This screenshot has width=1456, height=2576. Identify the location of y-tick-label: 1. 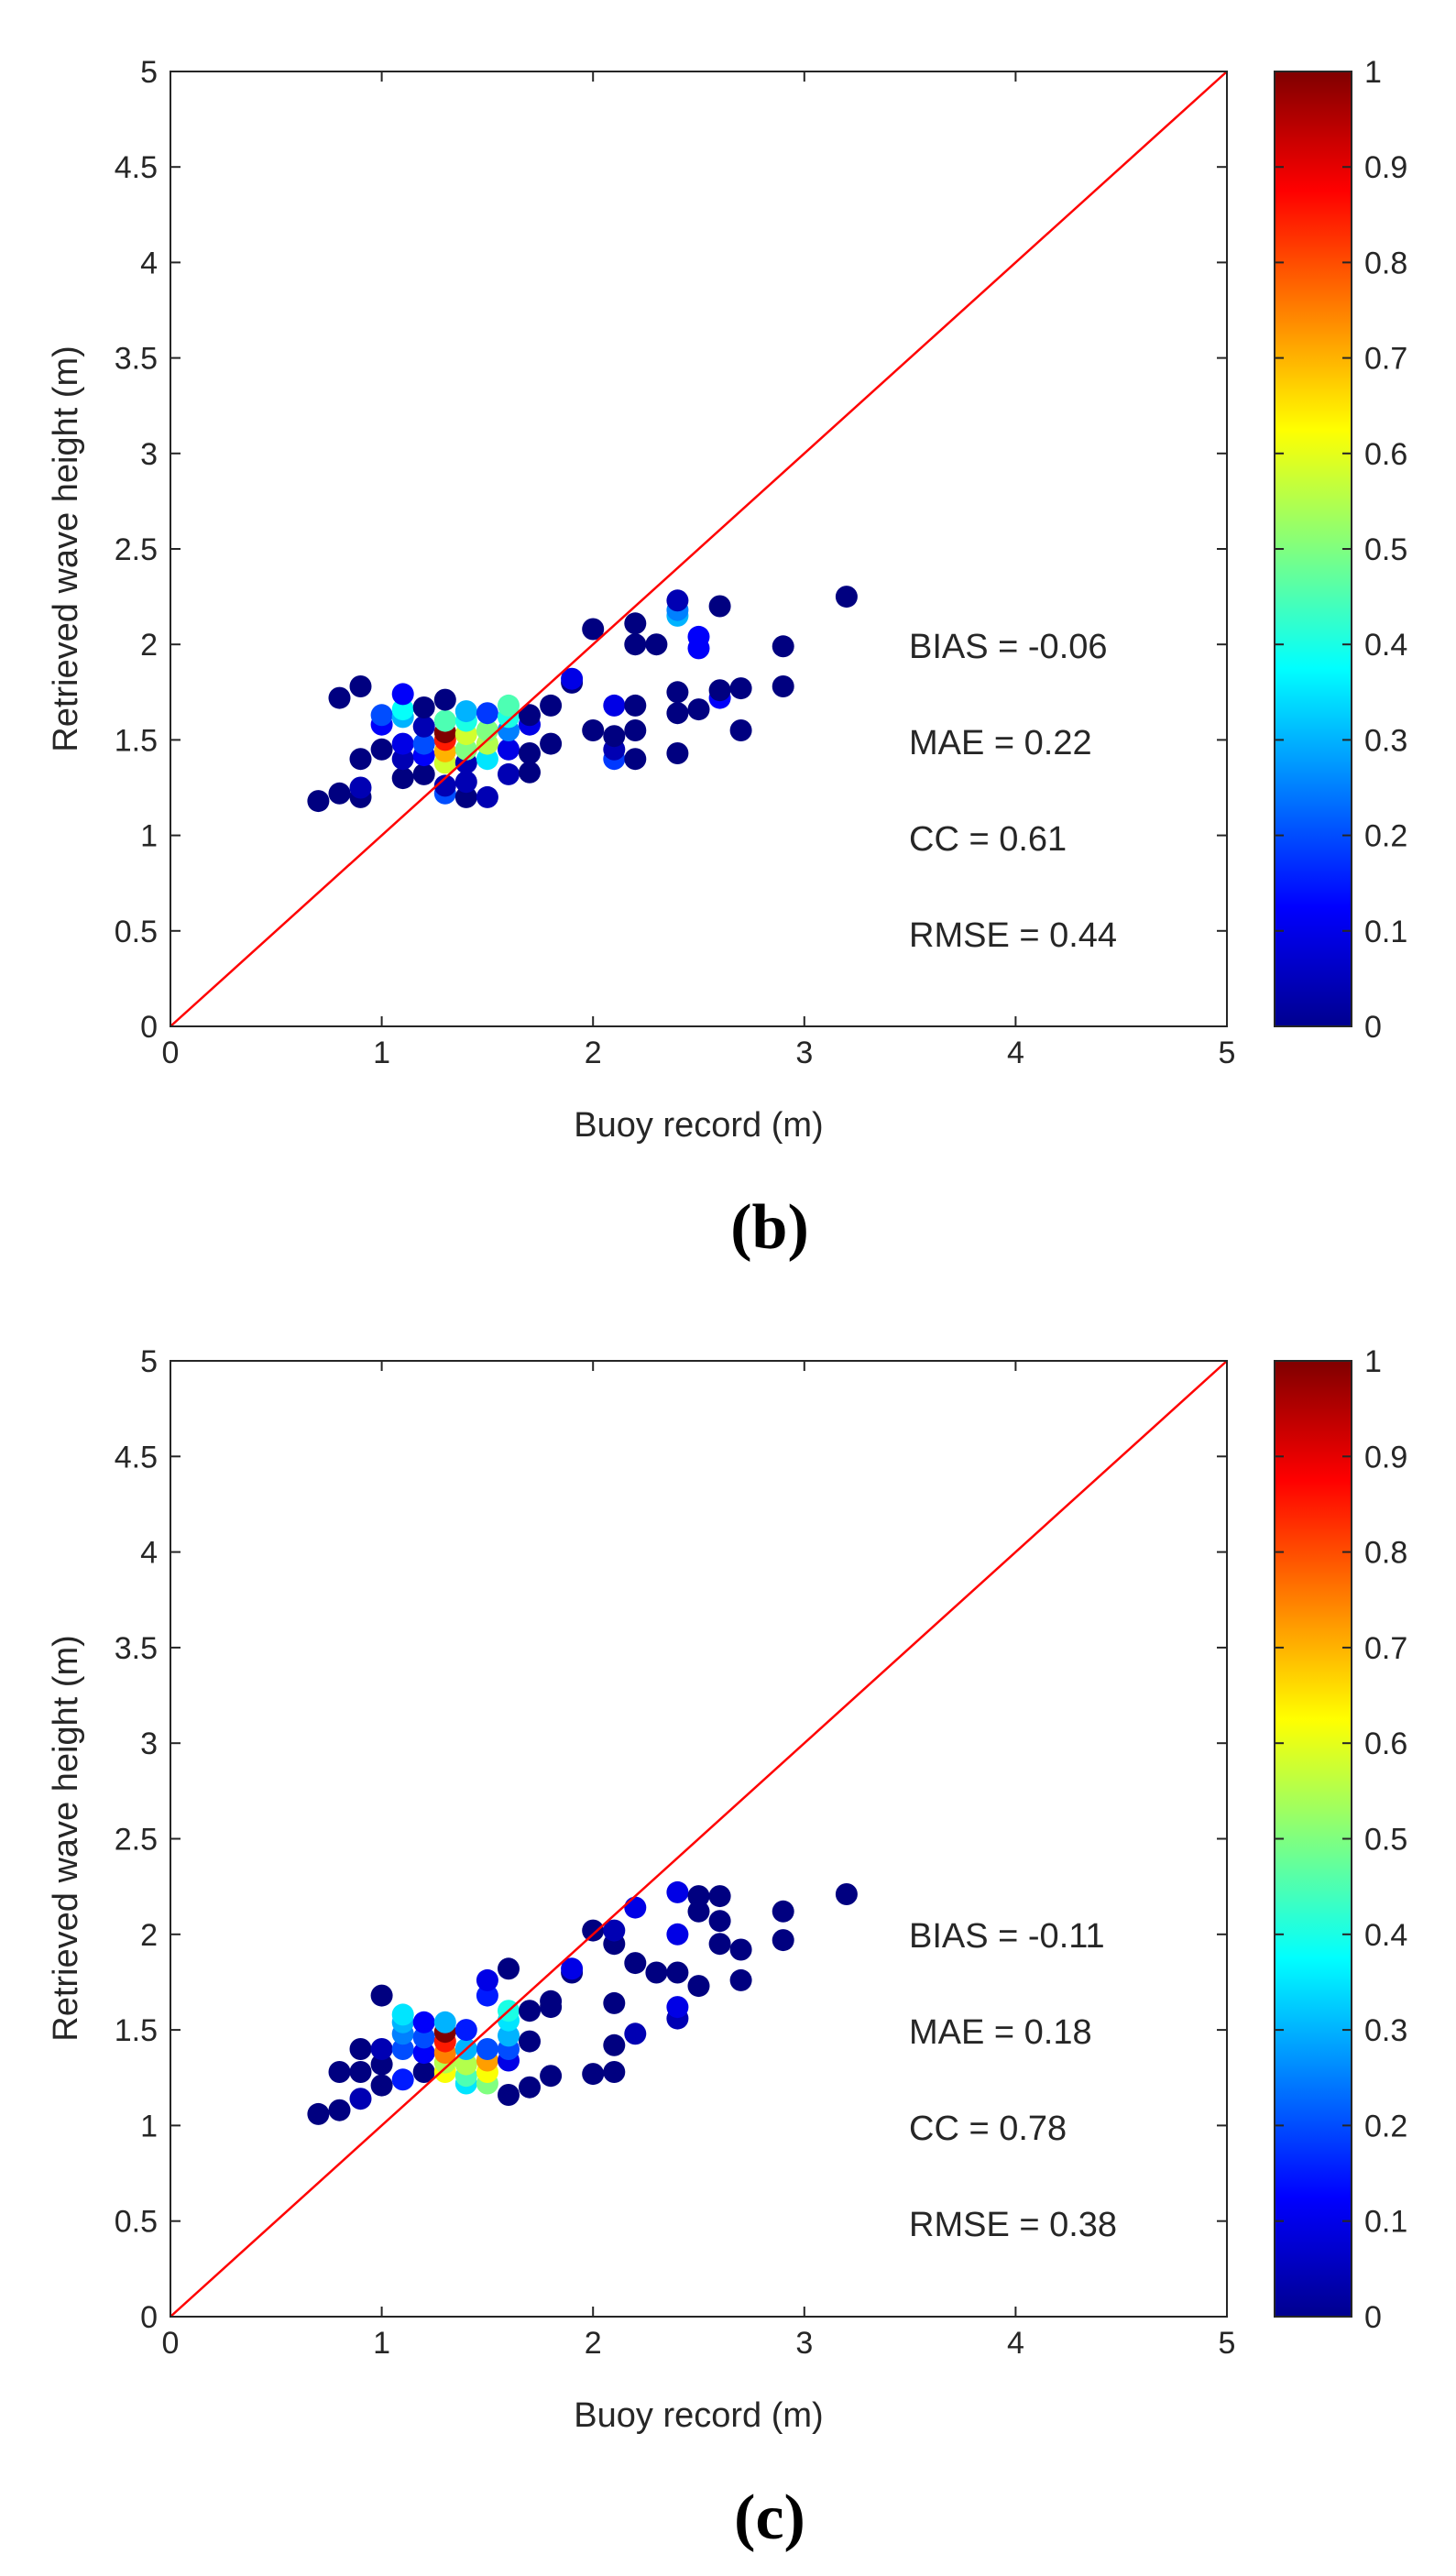
(149, 2126).